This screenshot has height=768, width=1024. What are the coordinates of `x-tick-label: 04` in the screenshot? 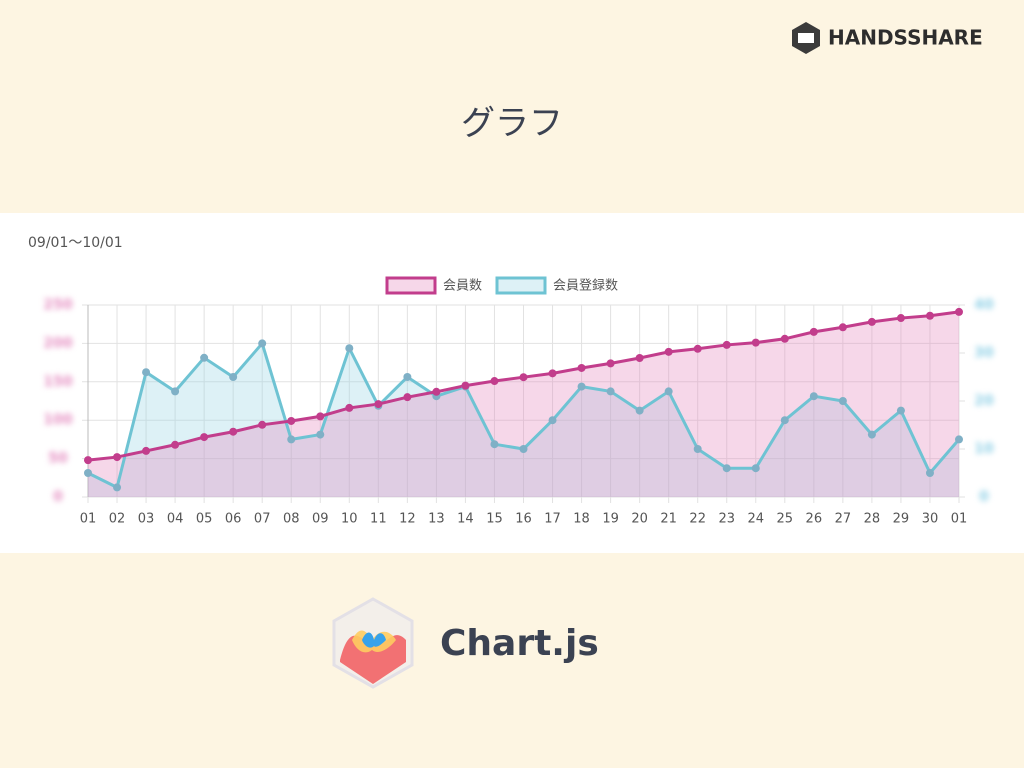 It's located at (175, 519).